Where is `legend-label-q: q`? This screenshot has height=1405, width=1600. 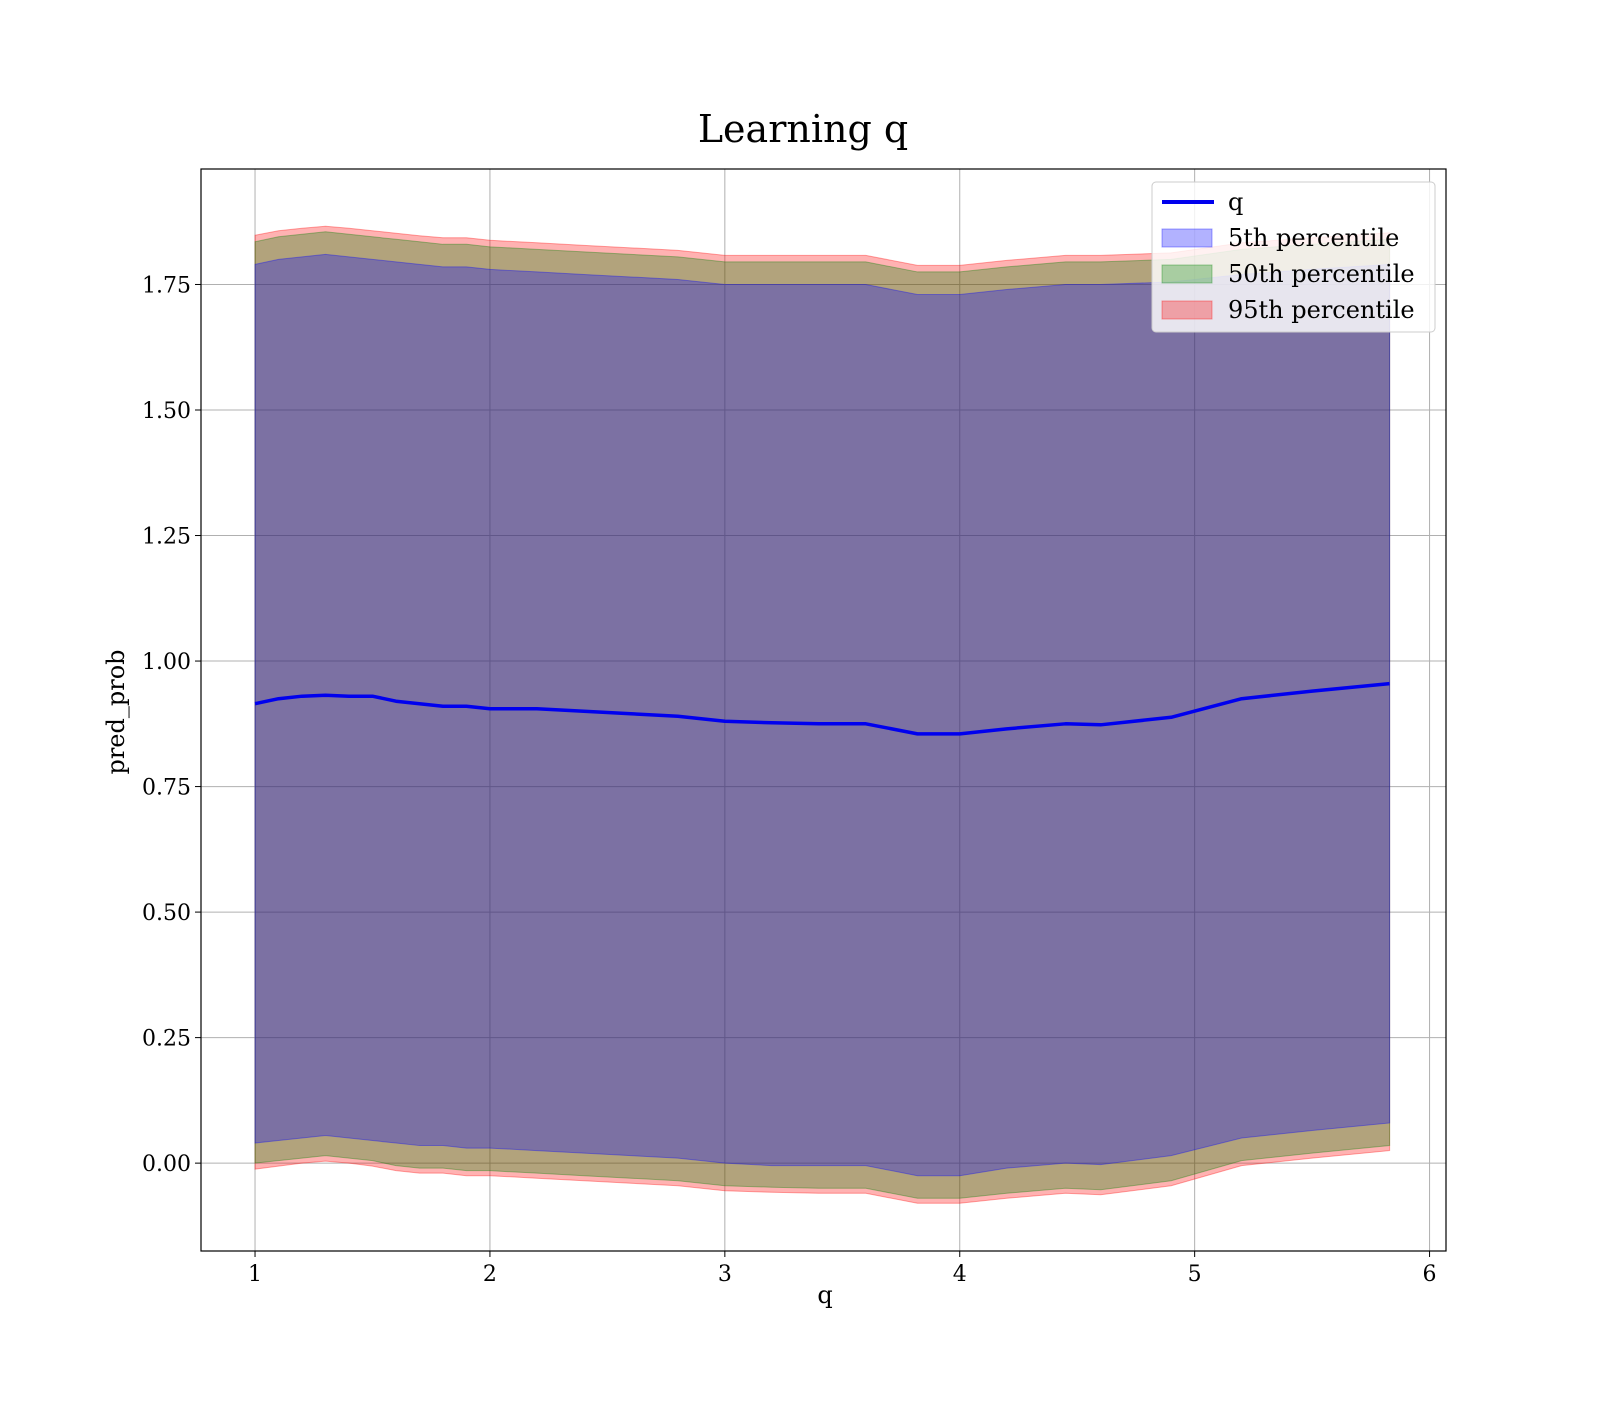
legend-label-q: q is located at coordinates (1235, 202).